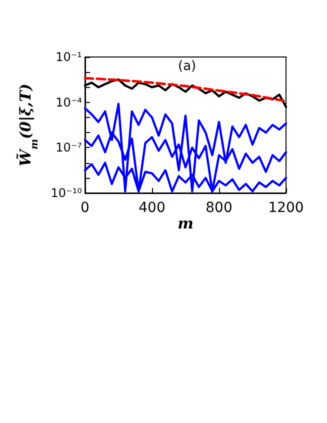 This screenshot has height=423, width=327. What do you see at coordinates (69, 147) in the screenshot?
I see `y-tick-label: 10⁻⁷` at bounding box center [69, 147].